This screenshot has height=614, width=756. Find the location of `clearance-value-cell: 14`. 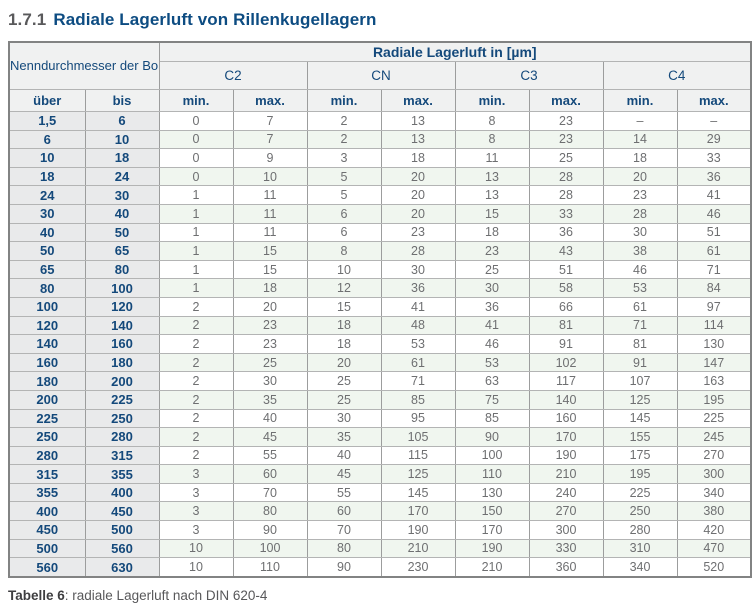

clearance-value-cell: 14 is located at coordinates (640, 139).